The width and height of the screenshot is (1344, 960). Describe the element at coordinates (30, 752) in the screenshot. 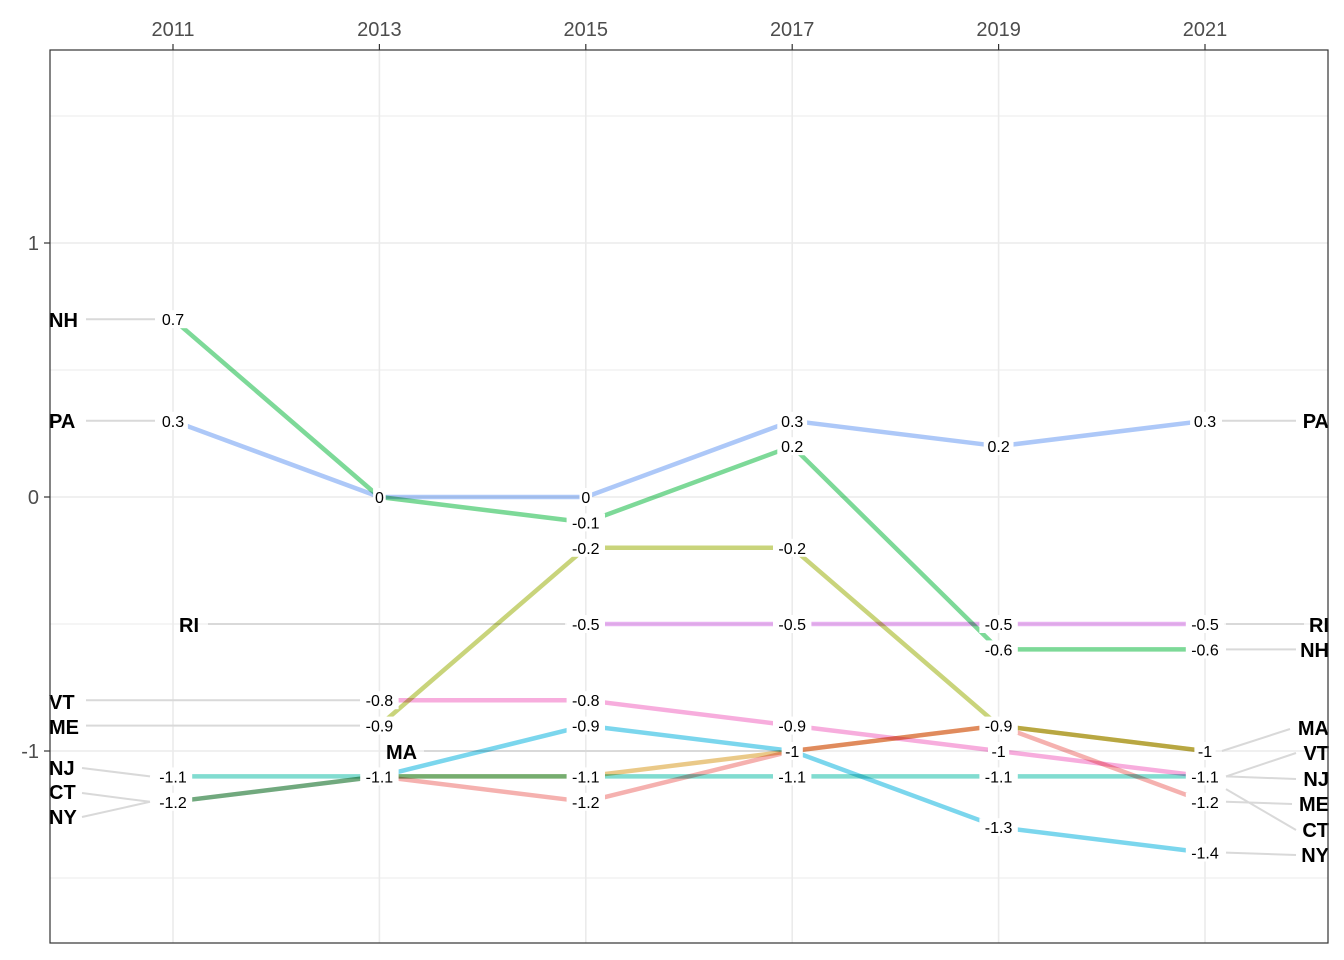

I see `y-tick-label: -1` at that location.